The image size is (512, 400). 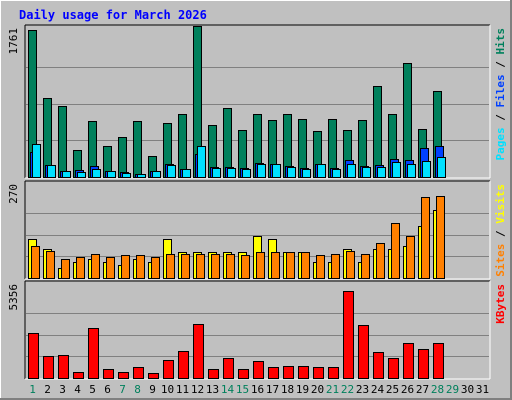 I want to click on day-tick-label: 3, so click(x=62, y=389).